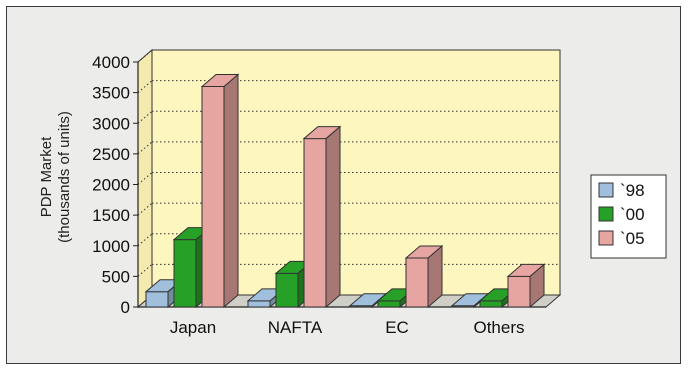  Describe the element at coordinates (347, 327) in the screenshot. I see `x-tick-labels: Japan NAFTA EC Others` at that location.